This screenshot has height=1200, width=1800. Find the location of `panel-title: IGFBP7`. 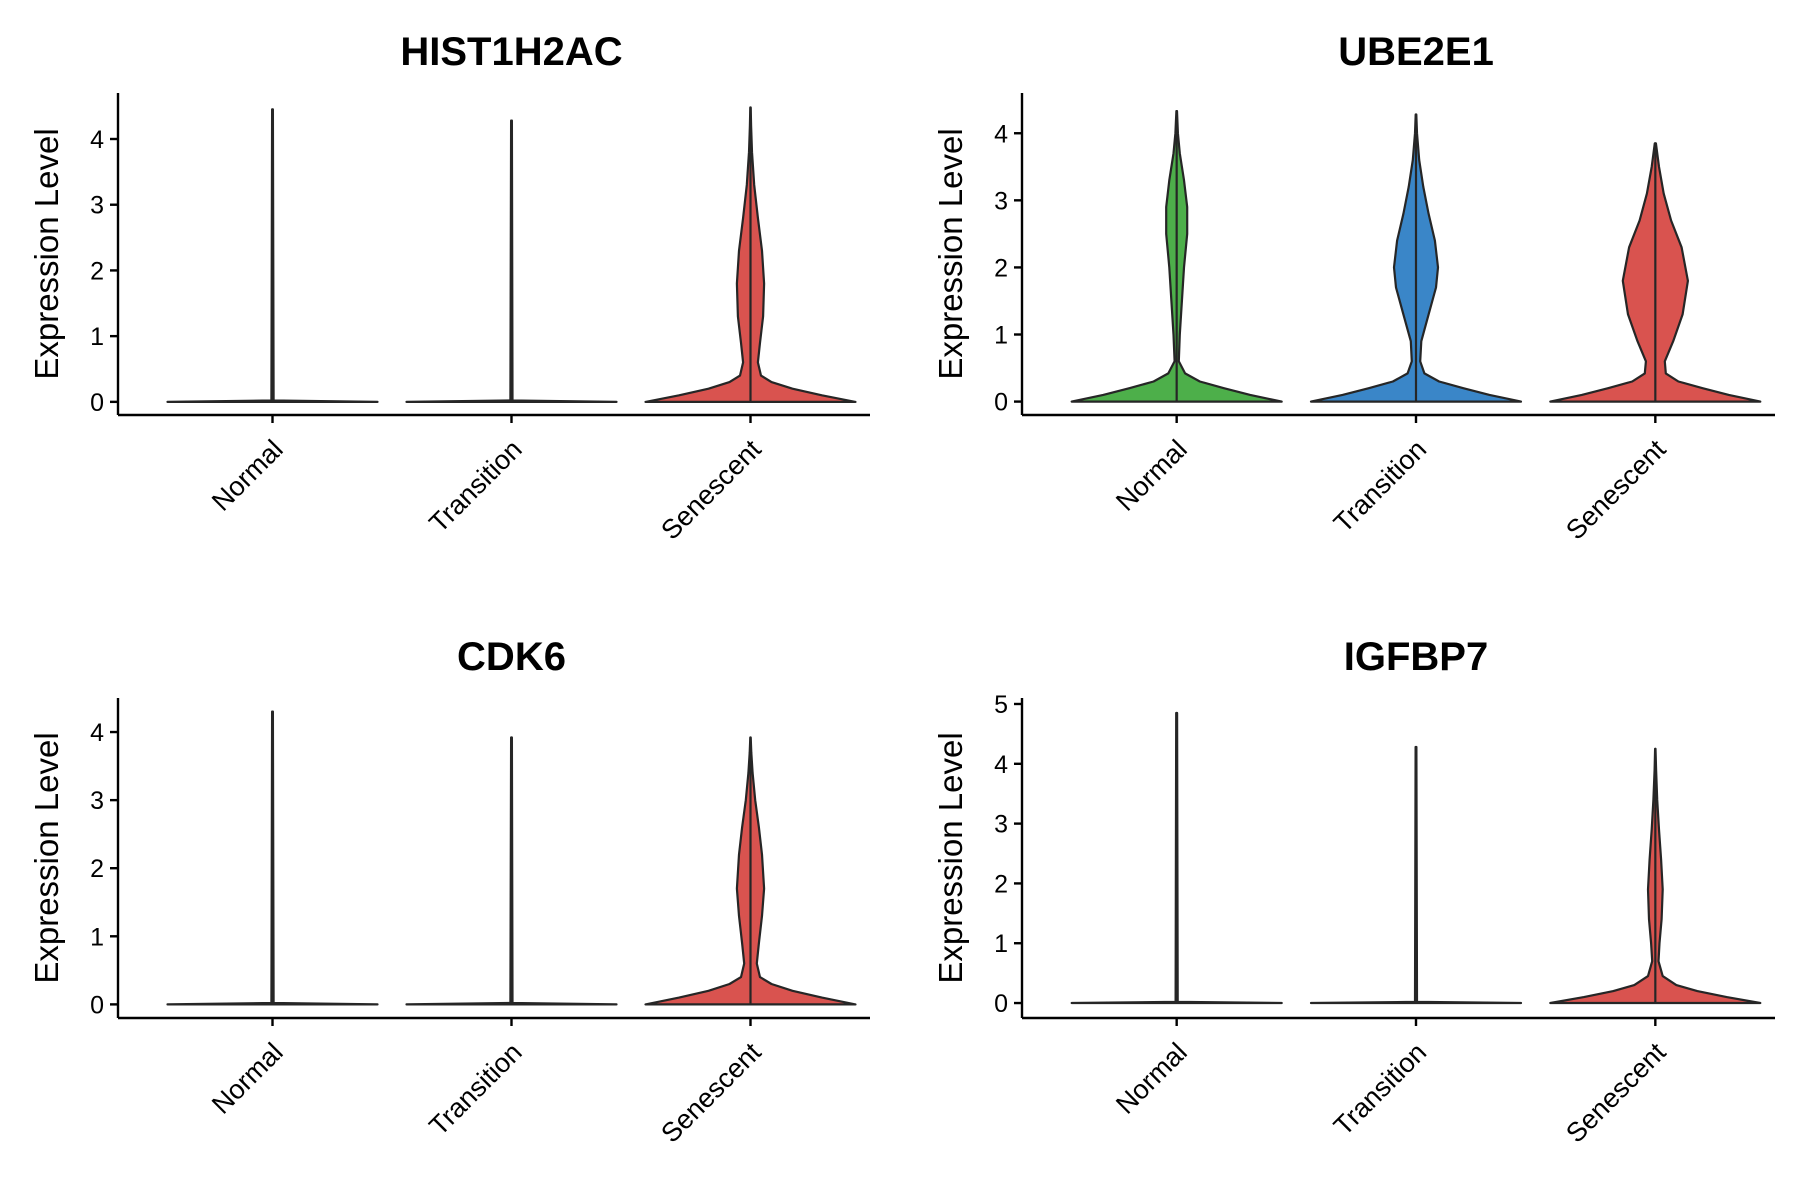

panel-title: IGFBP7 is located at coordinates (1416, 657).